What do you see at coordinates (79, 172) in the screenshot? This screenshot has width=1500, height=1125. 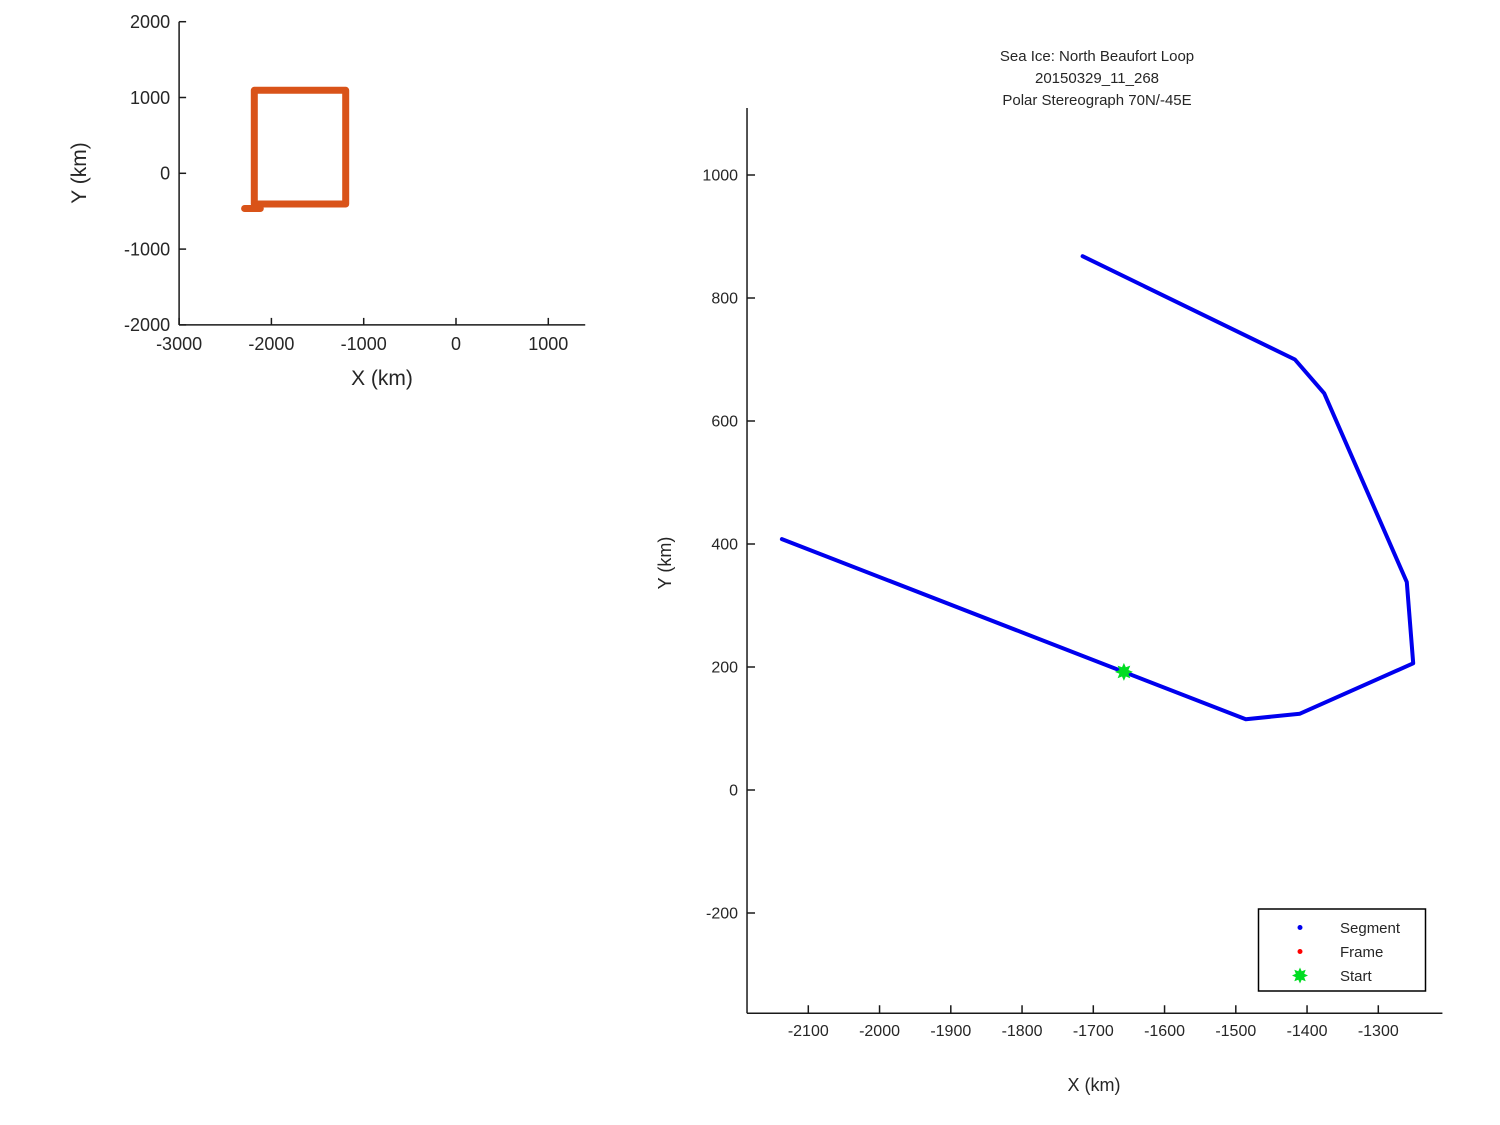 I see `overview-y-axis-label: Y (km)` at bounding box center [79, 172].